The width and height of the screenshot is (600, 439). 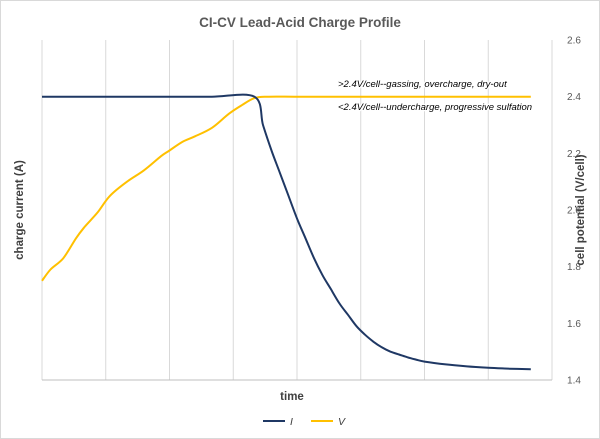 What do you see at coordinates (574, 97) in the screenshot?
I see `y-tick-label: 2.4` at bounding box center [574, 97].